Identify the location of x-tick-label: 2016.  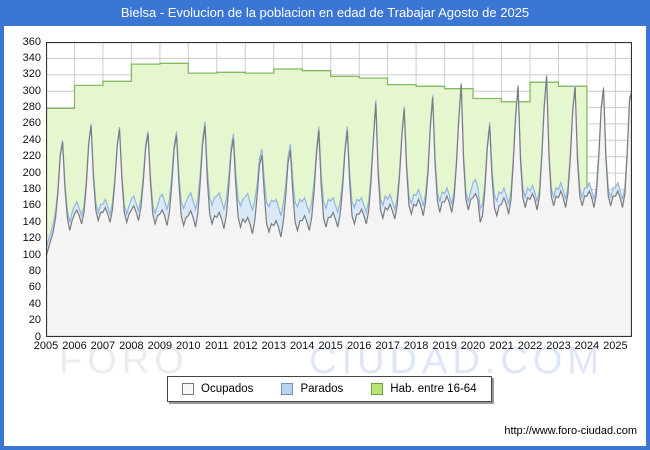
(359, 346).